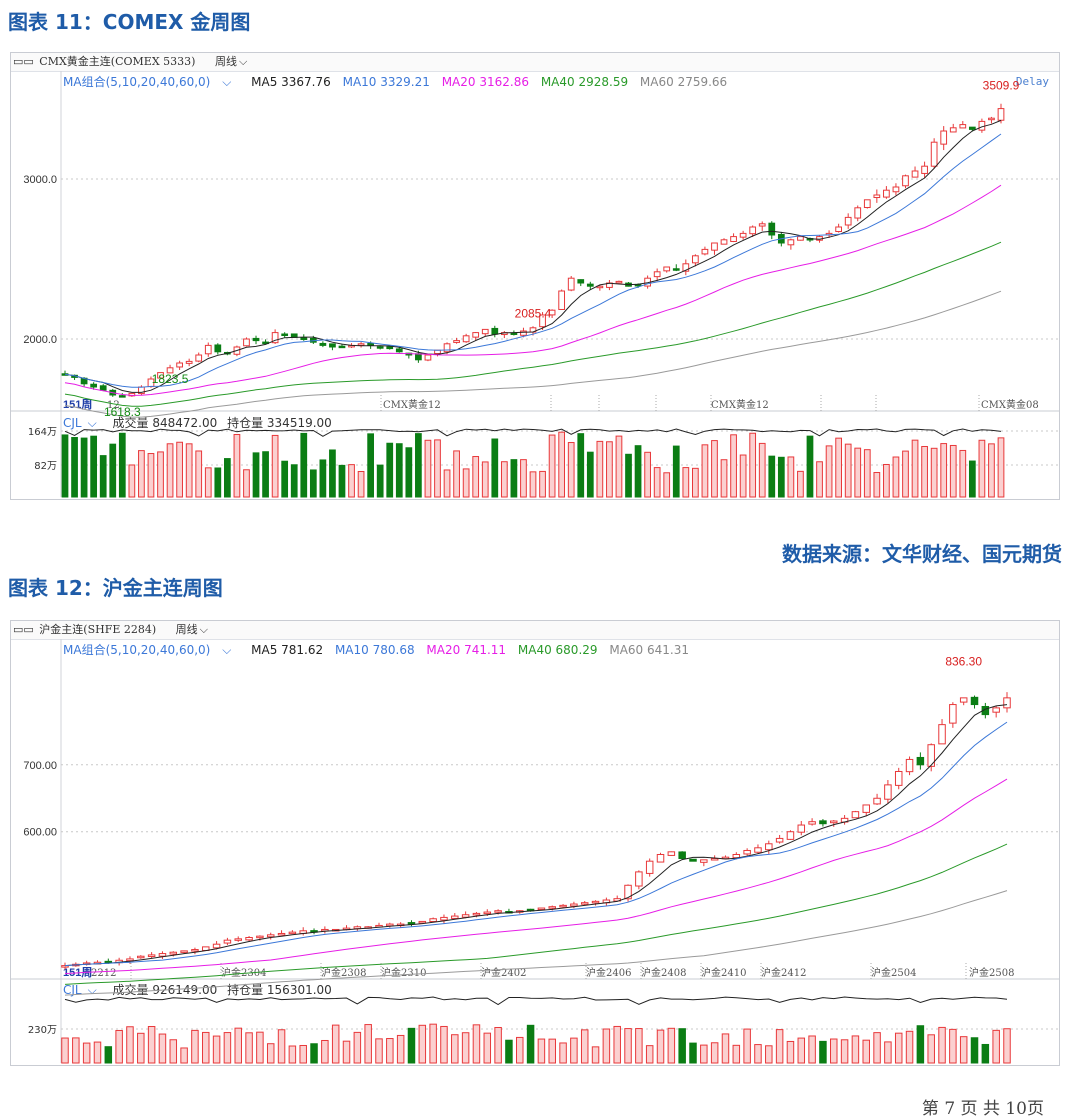 The height and width of the screenshot is (1120, 1066). I want to click on ma40-line, so click(533, 324).